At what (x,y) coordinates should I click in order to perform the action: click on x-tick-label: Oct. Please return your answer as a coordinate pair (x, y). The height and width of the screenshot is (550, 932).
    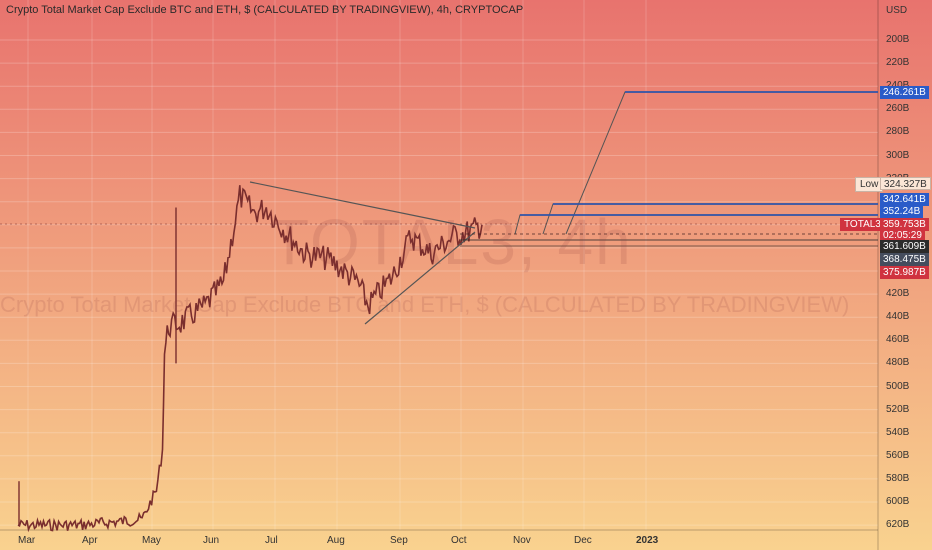
    Looking at the image, I should click on (459, 540).